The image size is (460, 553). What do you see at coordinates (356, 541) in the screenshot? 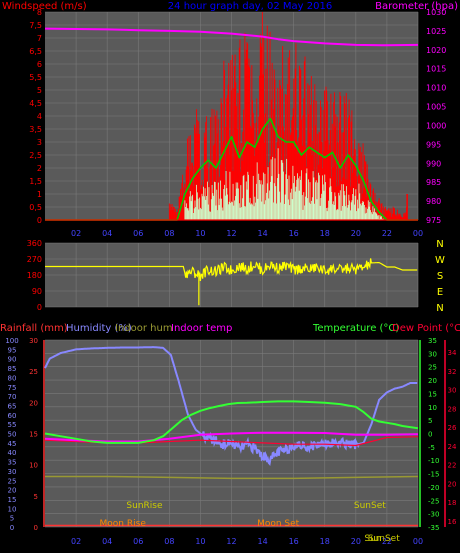
I see `temp-x-tick: 20` at bounding box center [356, 541].